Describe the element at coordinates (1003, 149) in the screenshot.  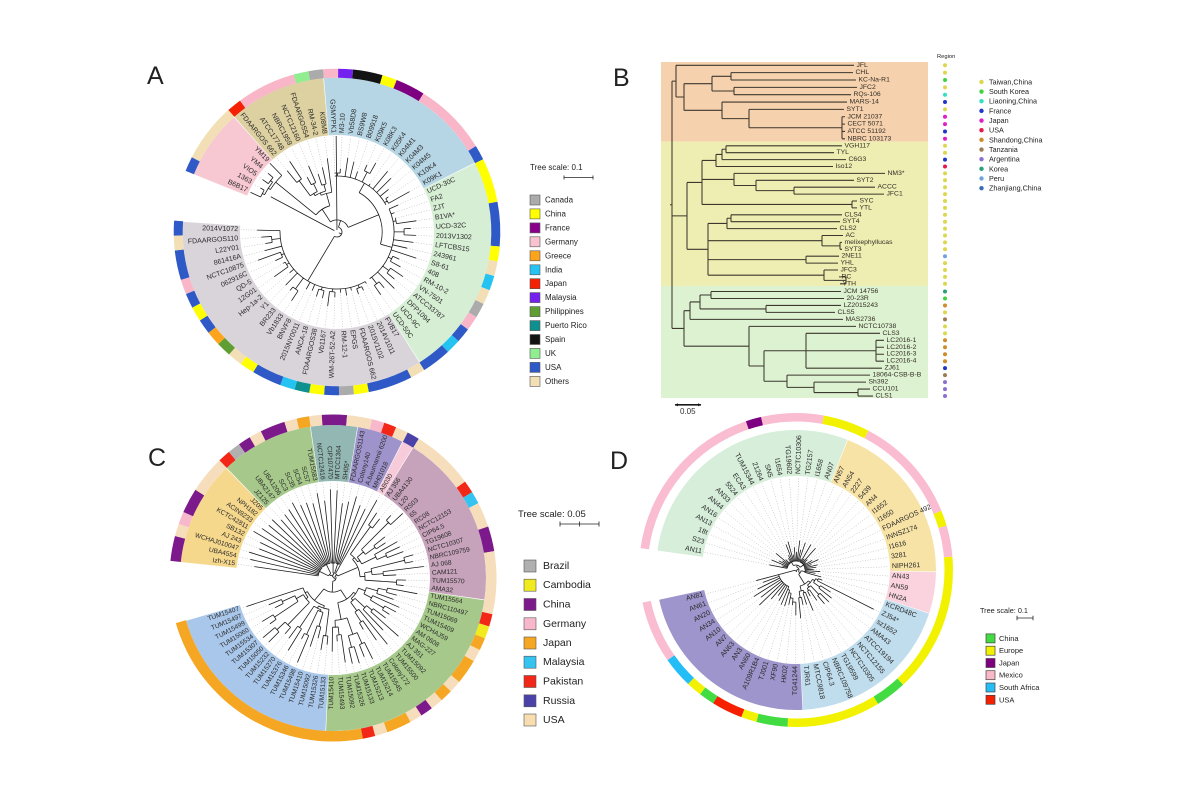
I see `svg-text: Tanzania` at that location.